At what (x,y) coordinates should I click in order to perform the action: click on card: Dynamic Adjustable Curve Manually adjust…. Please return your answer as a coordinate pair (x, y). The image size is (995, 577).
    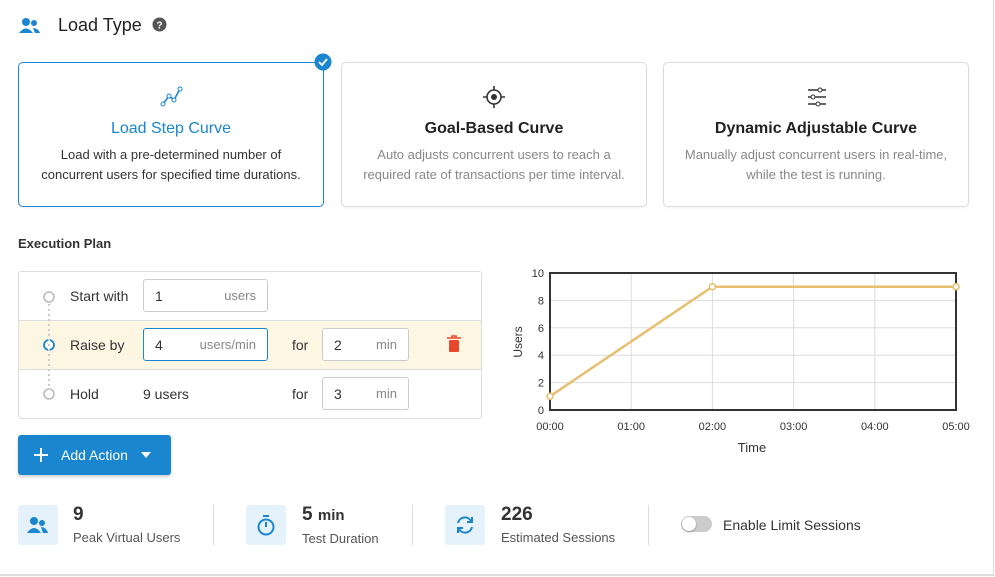
    Looking at the image, I should click on (816, 134).